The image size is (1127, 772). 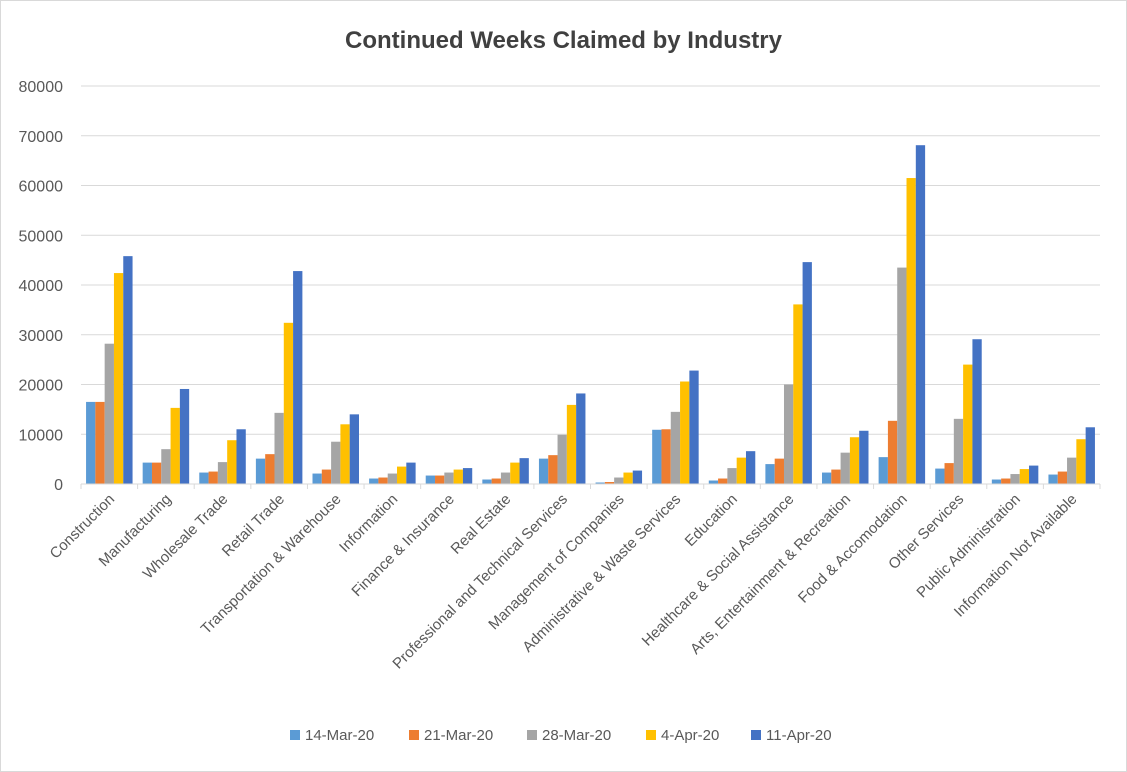 What do you see at coordinates (41, 236) in the screenshot?
I see `y-tick-label: 50000` at bounding box center [41, 236].